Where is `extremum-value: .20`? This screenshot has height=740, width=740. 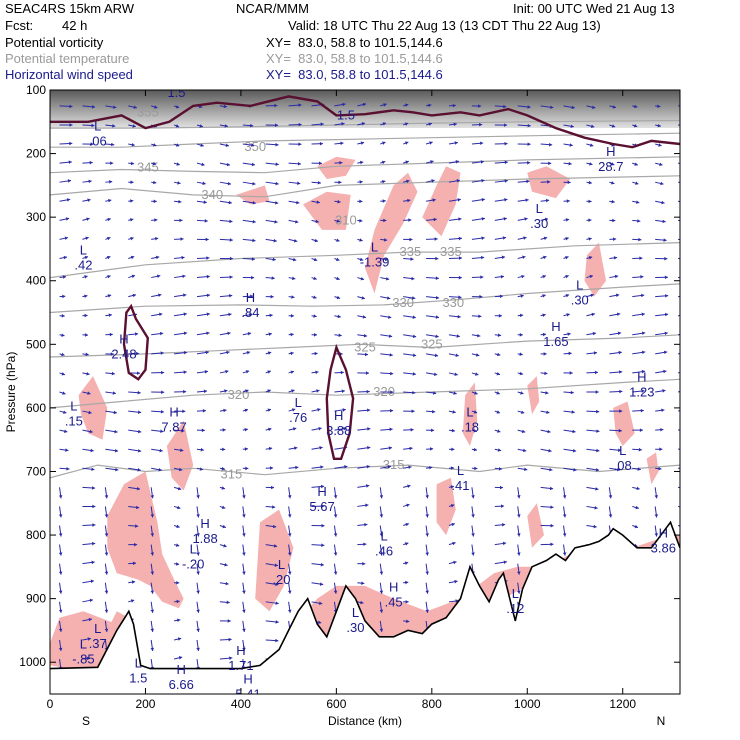 extremum-value: .20 is located at coordinates (281, 579).